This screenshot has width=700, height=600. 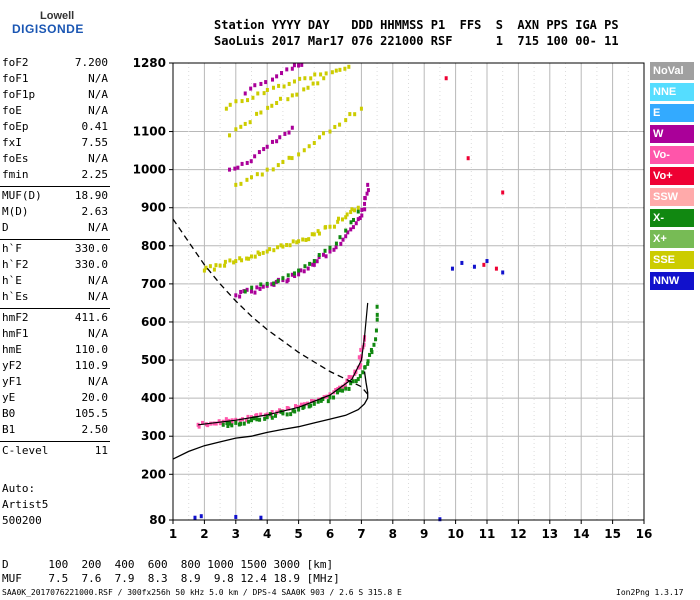 What do you see at coordinates (12, 365) in the screenshot?
I see `param-name: yF2` at bounding box center [12, 365].